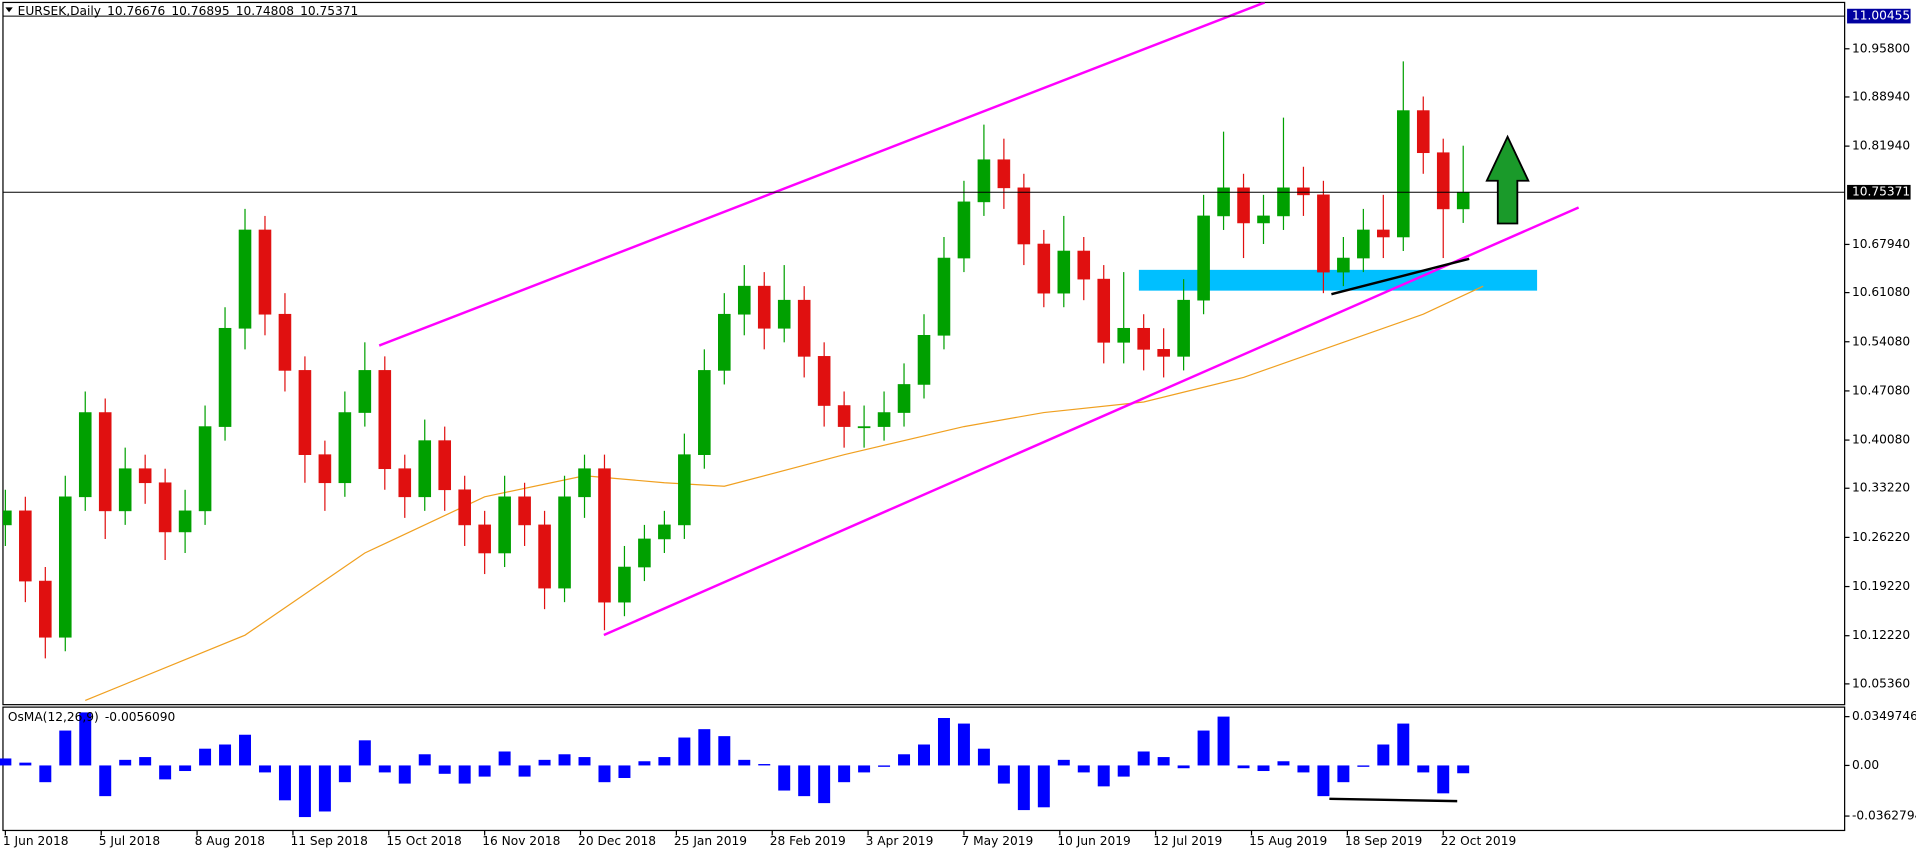  I want to click on y-tick-label: 10.40080, so click(1881, 440).